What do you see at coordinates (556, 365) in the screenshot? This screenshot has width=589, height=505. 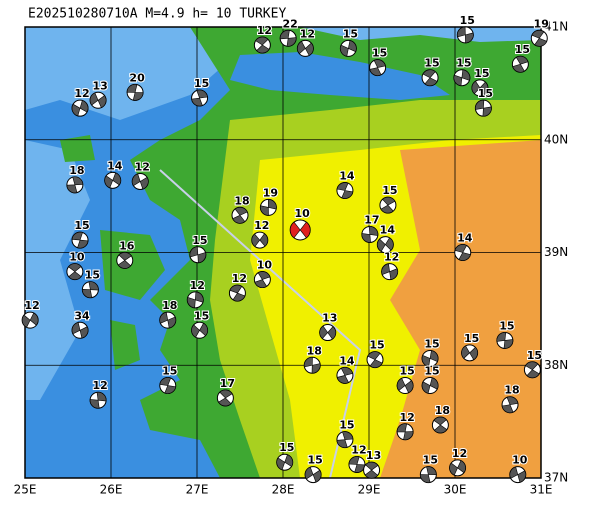 I see `lat-tick-label: 38N` at bounding box center [556, 365].